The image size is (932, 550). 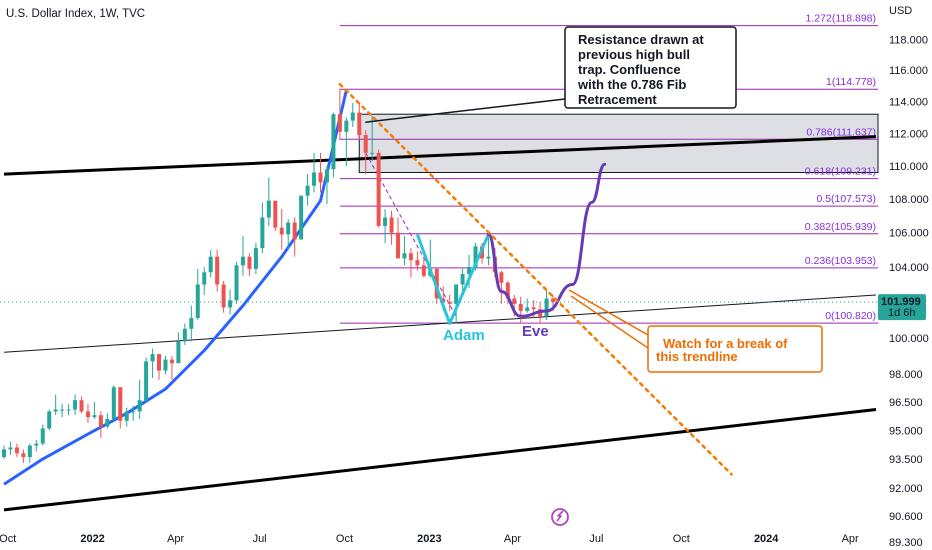 I want to click on price-tick-label: 106.000, so click(x=909, y=234).